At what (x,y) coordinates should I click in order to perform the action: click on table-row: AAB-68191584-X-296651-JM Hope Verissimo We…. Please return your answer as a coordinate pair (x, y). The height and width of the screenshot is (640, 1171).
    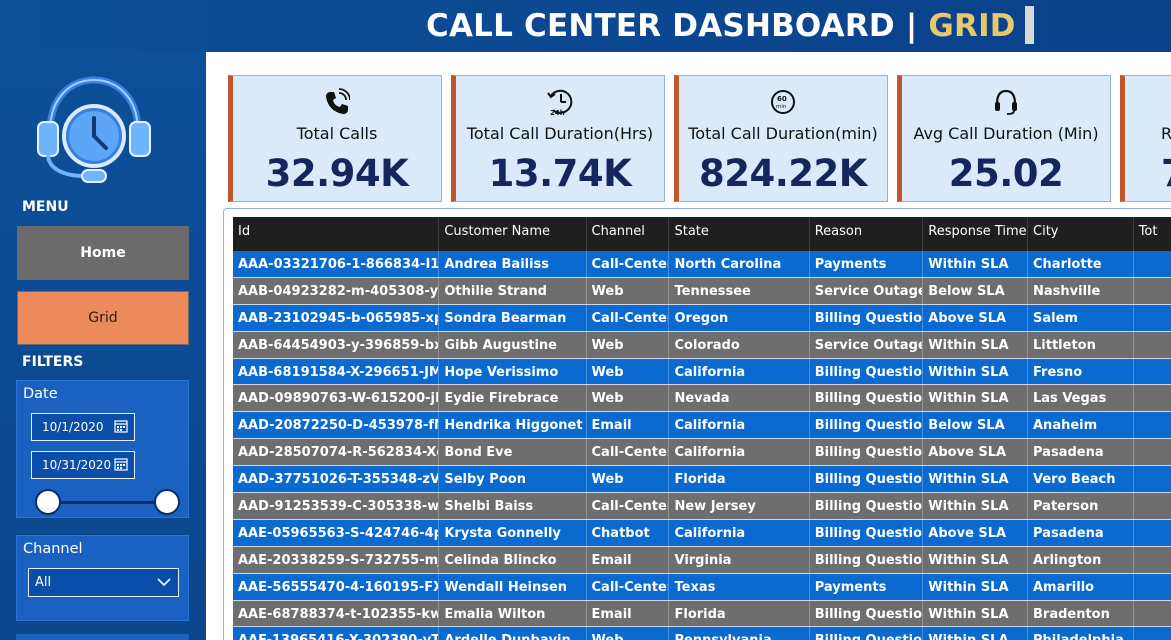
    Looking at the image, I should click on (702, 372).